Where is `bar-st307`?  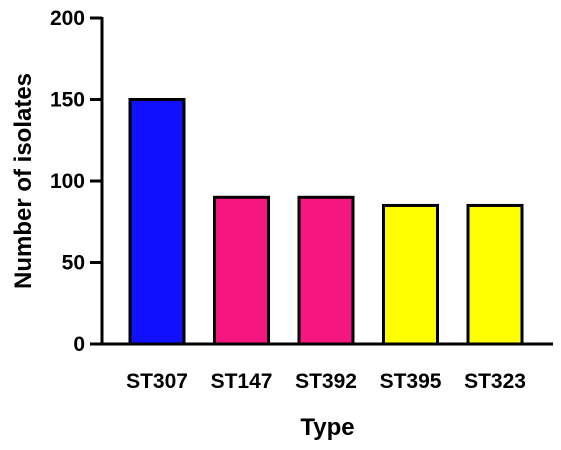
bar-st307 is located at coordinates (157, 222).